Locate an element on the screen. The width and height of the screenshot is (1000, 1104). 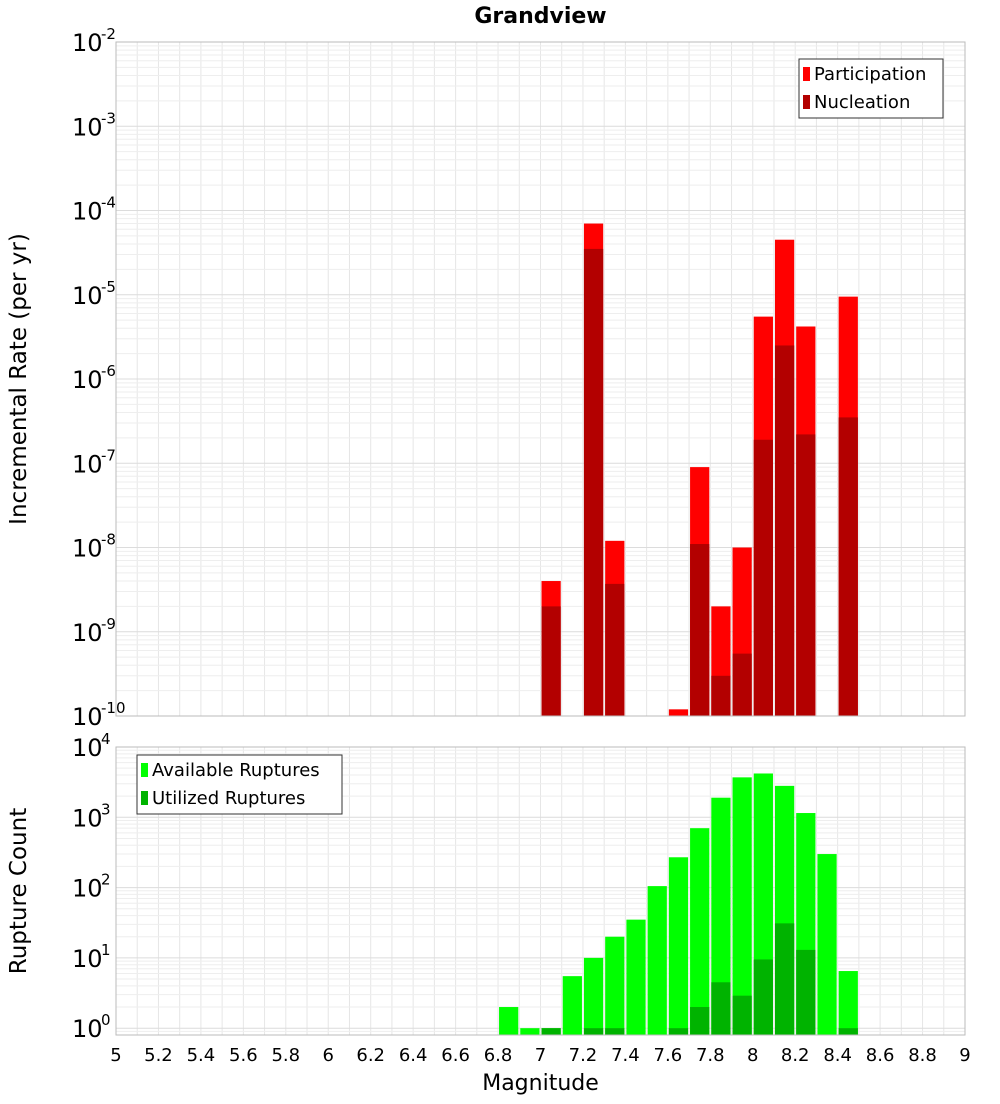
chart-title: Grandview is located at coordinates (540, 16).